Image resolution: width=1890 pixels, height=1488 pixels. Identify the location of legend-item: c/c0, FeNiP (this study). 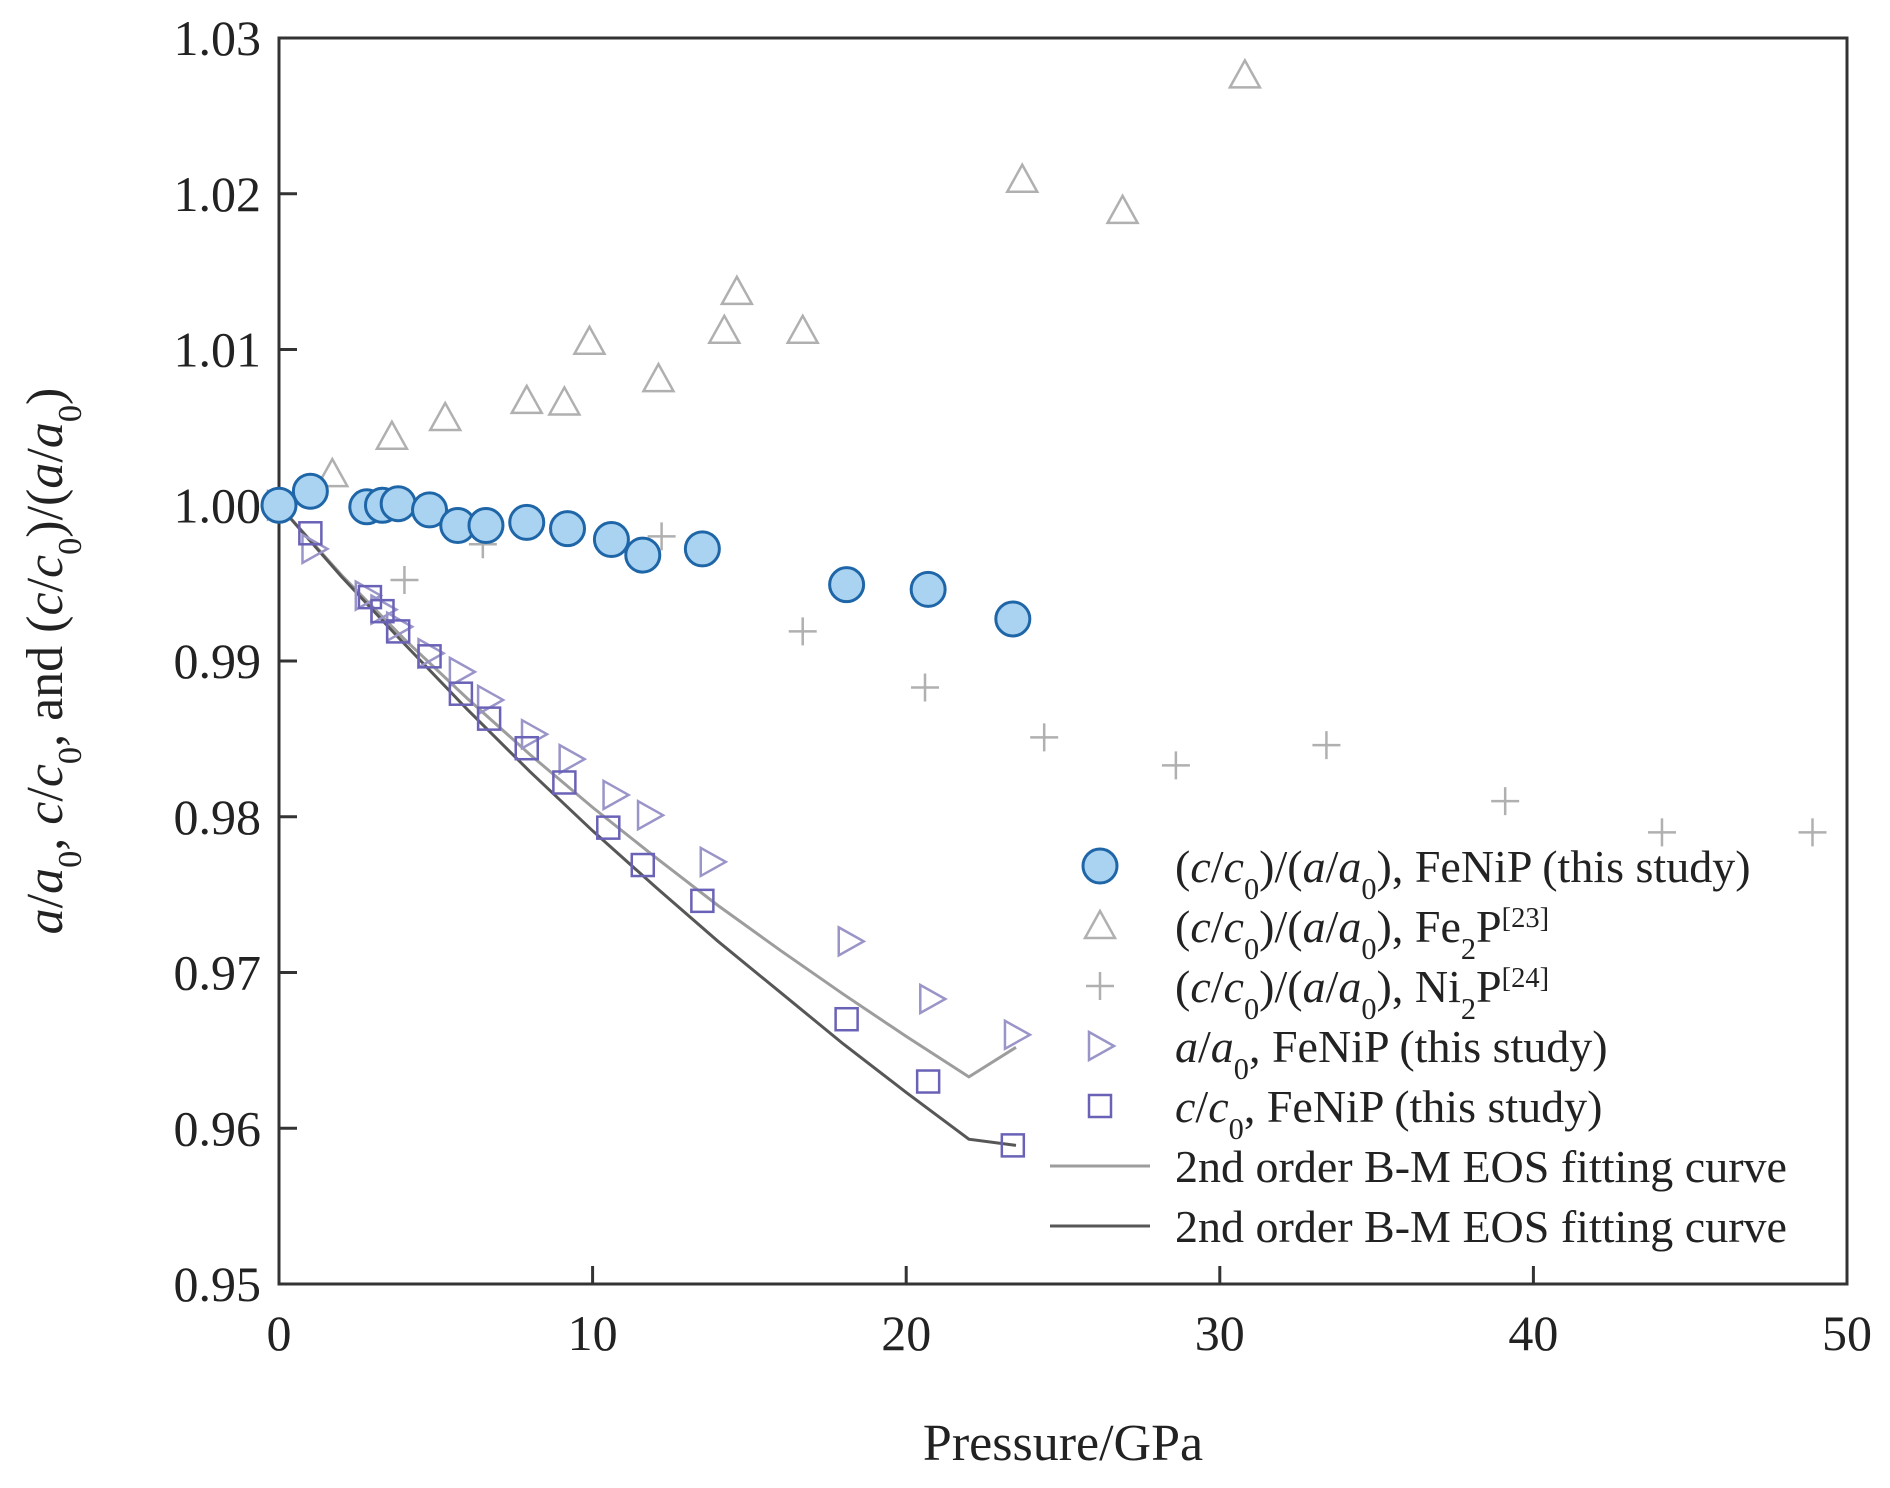
(1344, 1113).